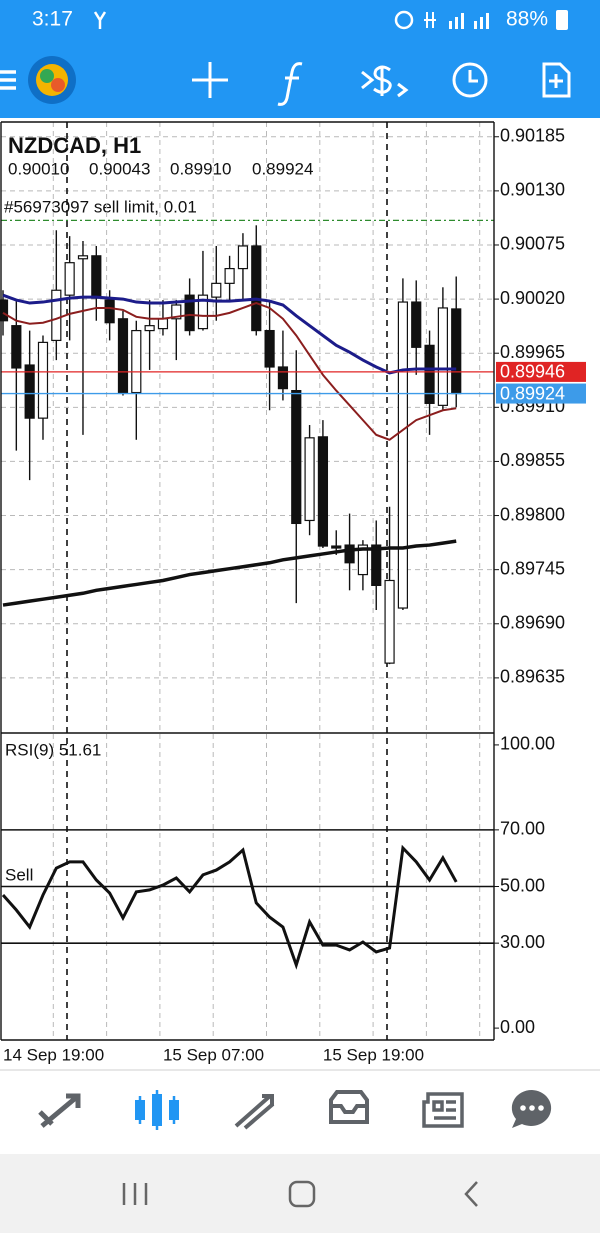 This screenshot has height=1233, width=600. Describe the element at coordinates (229, 907) in the screenshot. I see `rsi-line` at that location.